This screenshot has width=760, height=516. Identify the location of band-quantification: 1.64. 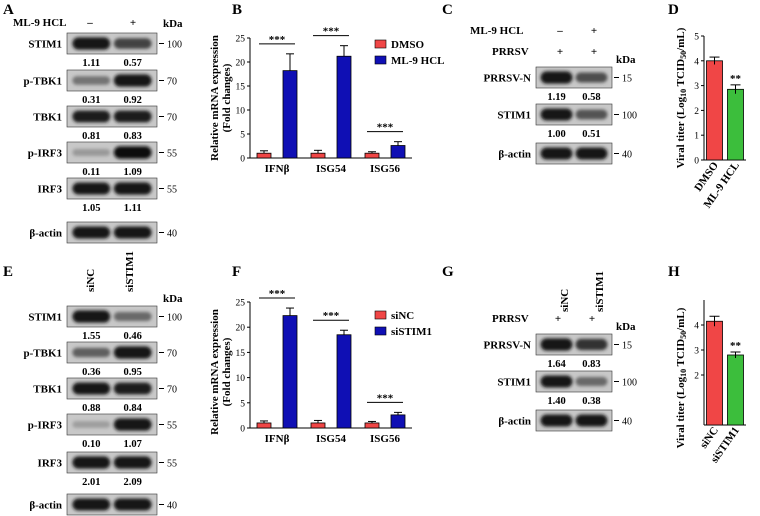
(556, 364).